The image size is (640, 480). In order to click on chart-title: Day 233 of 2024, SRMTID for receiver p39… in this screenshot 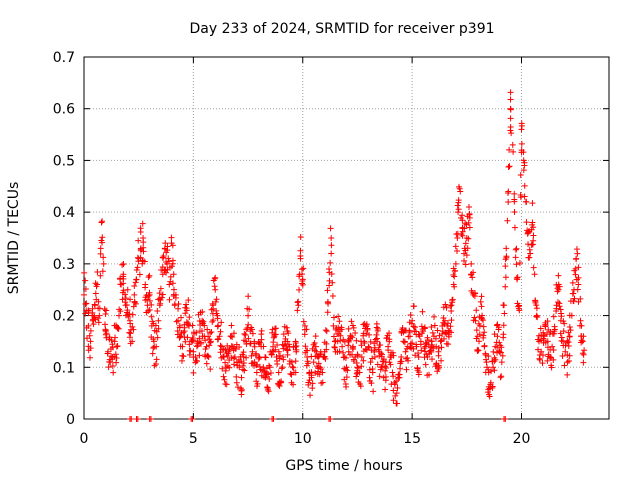, I will do `click(341, 29)`.